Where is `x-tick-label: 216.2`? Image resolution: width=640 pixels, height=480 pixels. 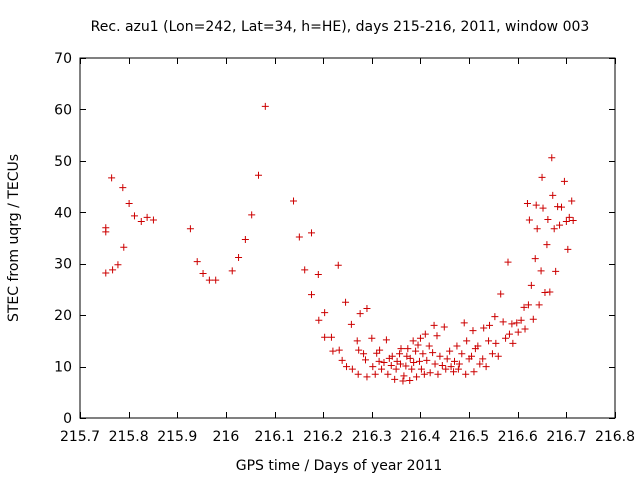
x-tick-label: 216.2 is located at coordinates (323, 437).